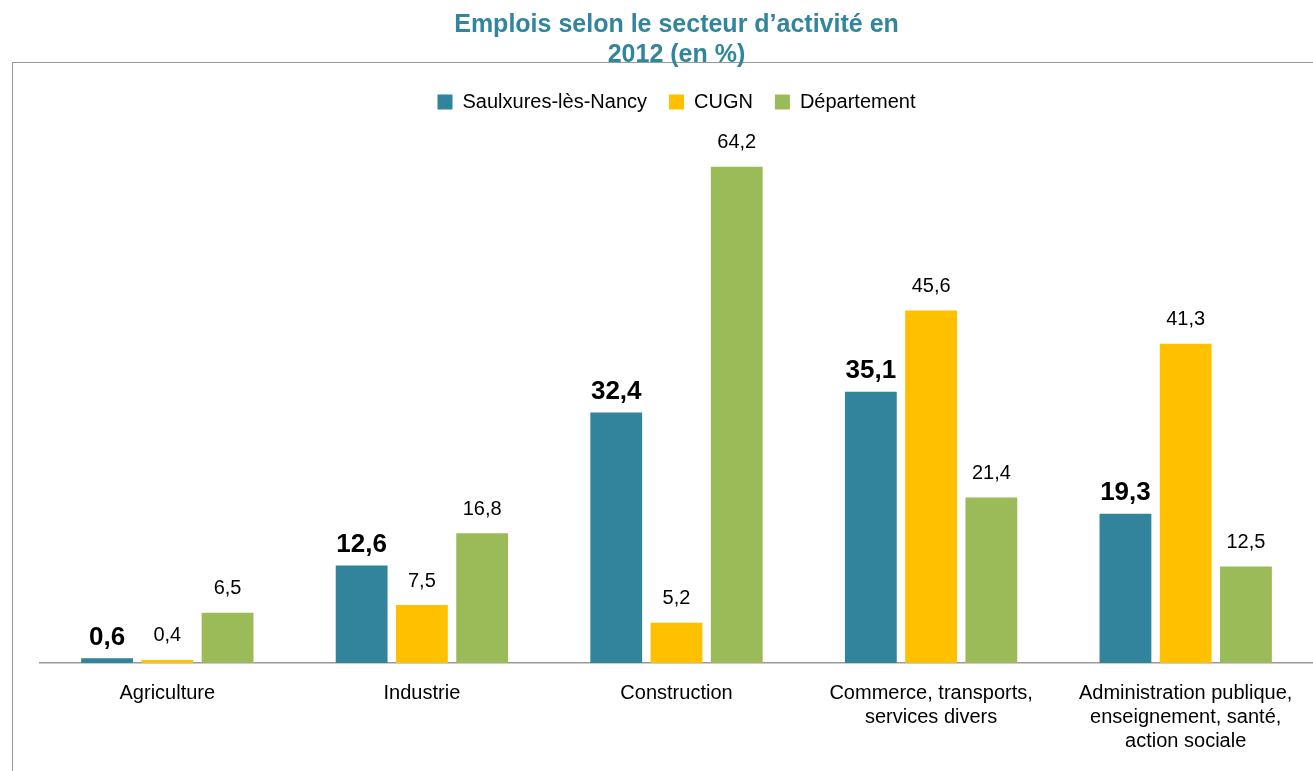  Describe the element at coordinates (167, 634) in the screenshot. I see `data-label: 0,4` at that location.